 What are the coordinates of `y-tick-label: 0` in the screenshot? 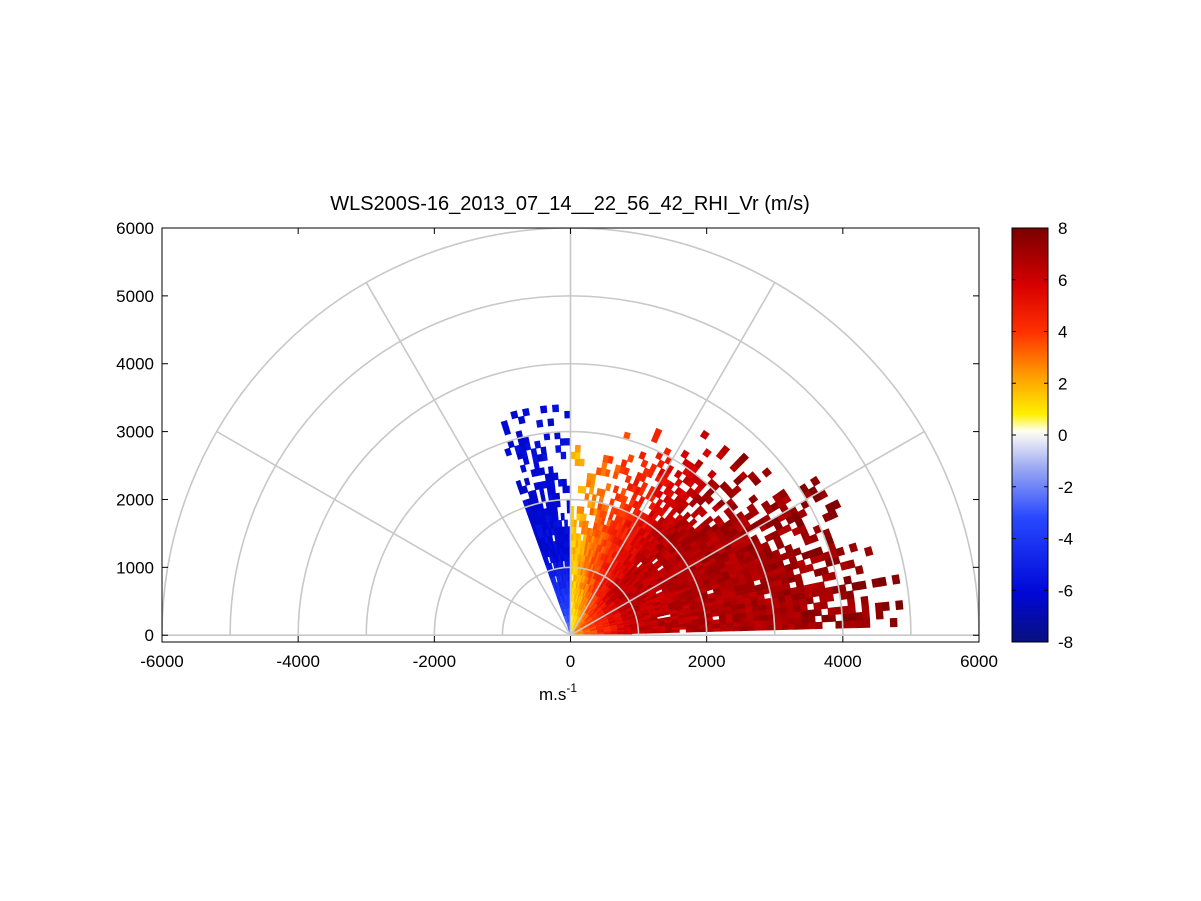 It's located at (149, 635).